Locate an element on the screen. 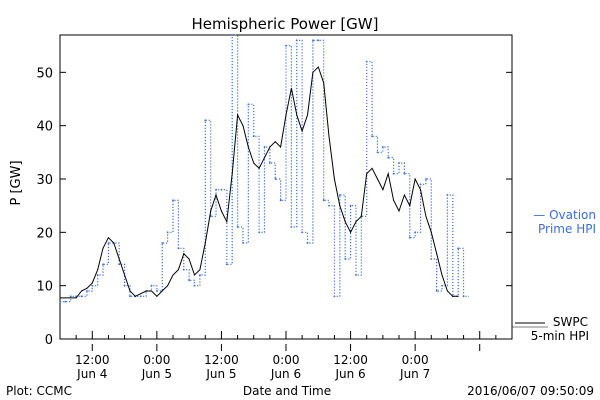  legend-ovation: — Ovation Prime HPI is located at coordinates (564, 222).